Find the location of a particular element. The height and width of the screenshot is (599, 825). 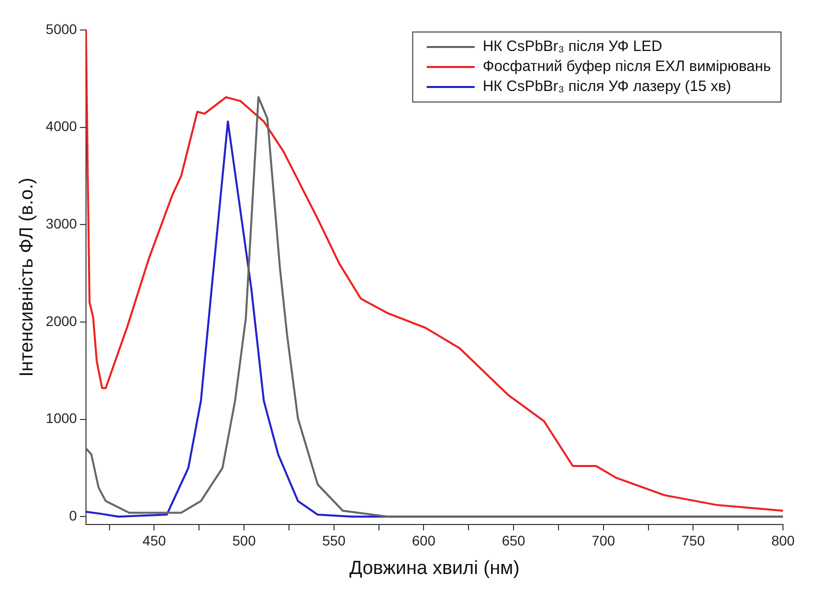

x-tick-label: 550 is located at coordinates (334, 540).